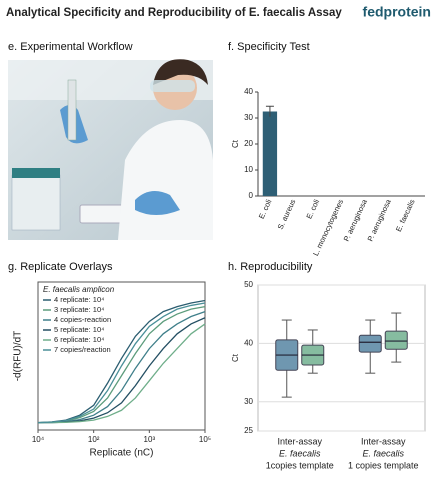  Describe the element at coordinates (287, 214) in the screenshot. I see `x-tick-label: S. aureus` at that location.